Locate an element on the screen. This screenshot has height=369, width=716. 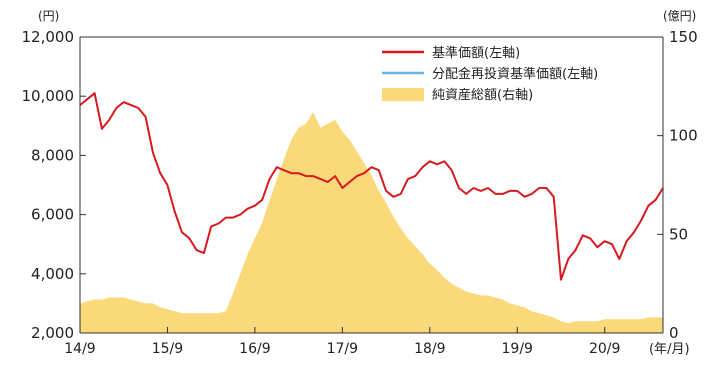
x-tick-label: 18/9 is located at coordinates (429, 349).